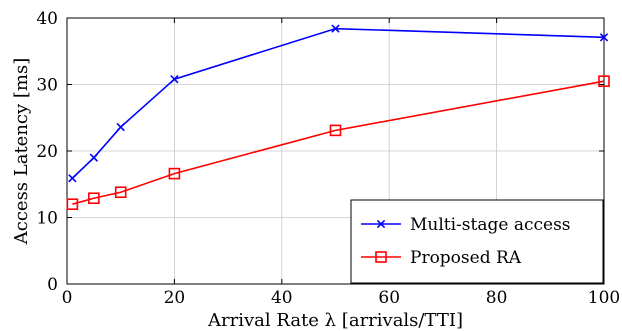 The width and height of the screenshot is (622, 331). Describe the element at coordinates (466, 258) in the screenshot. I see `legend-label: Proposed RA` at that location.